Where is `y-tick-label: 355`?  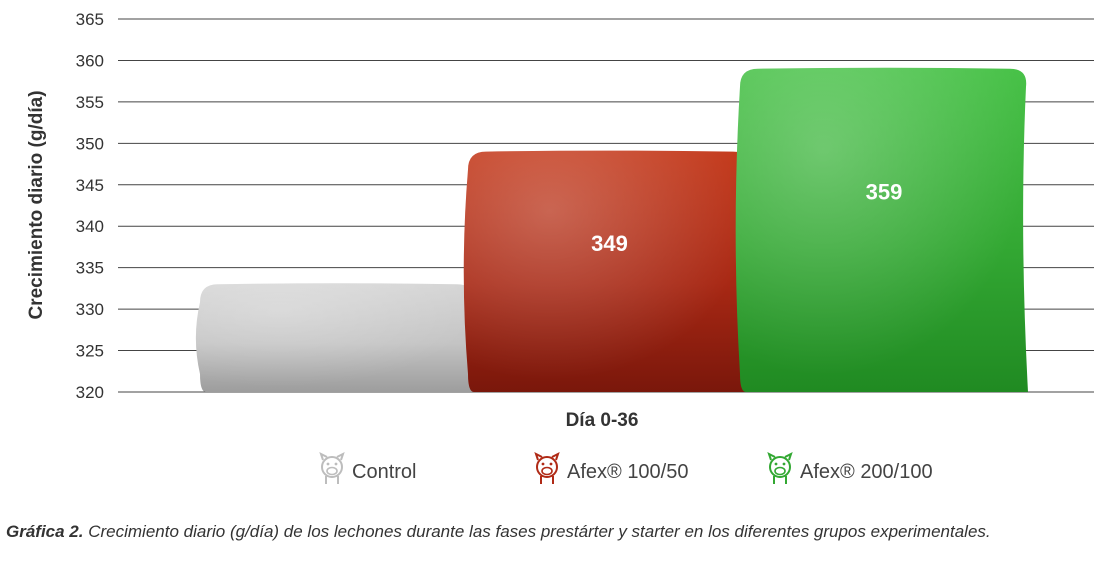
y-tick-label: 355 is located at coordinates (90, 102).